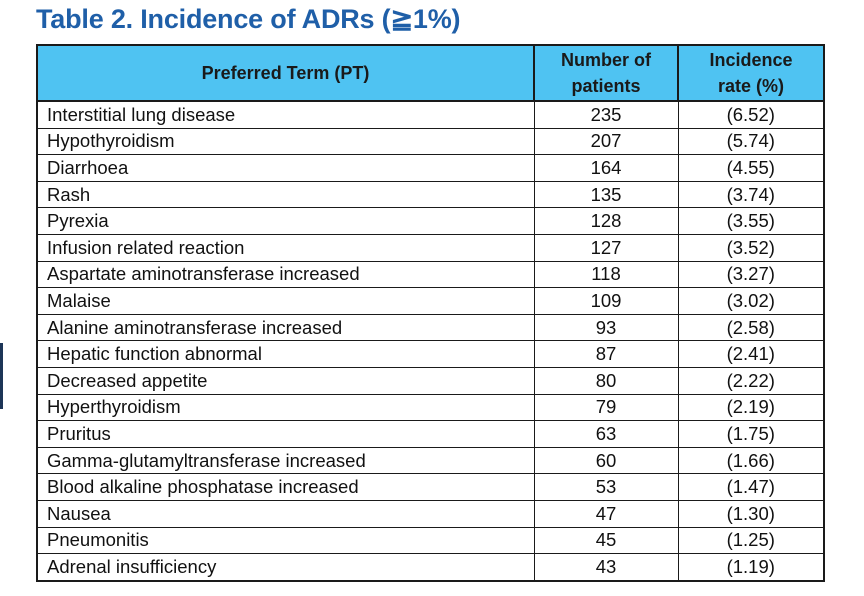 Image resolution: width=864 pixels, height=596 pixels. Describe the element at coordinates (606, 141) in the screenshot. I see `patients-cell: 207` at that location.